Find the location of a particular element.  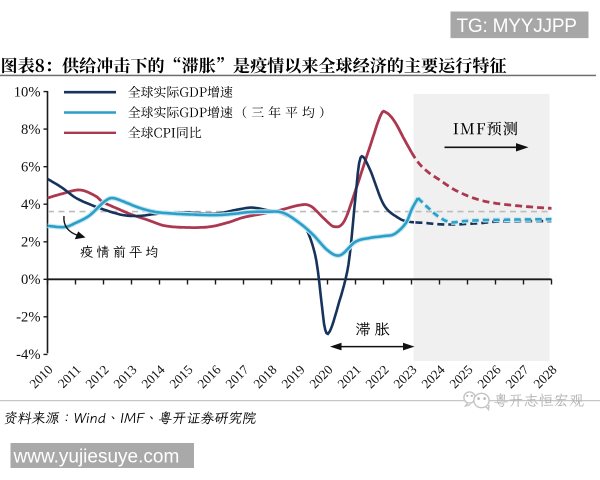

svg-text: 10% is located at coordinates (27, 92).